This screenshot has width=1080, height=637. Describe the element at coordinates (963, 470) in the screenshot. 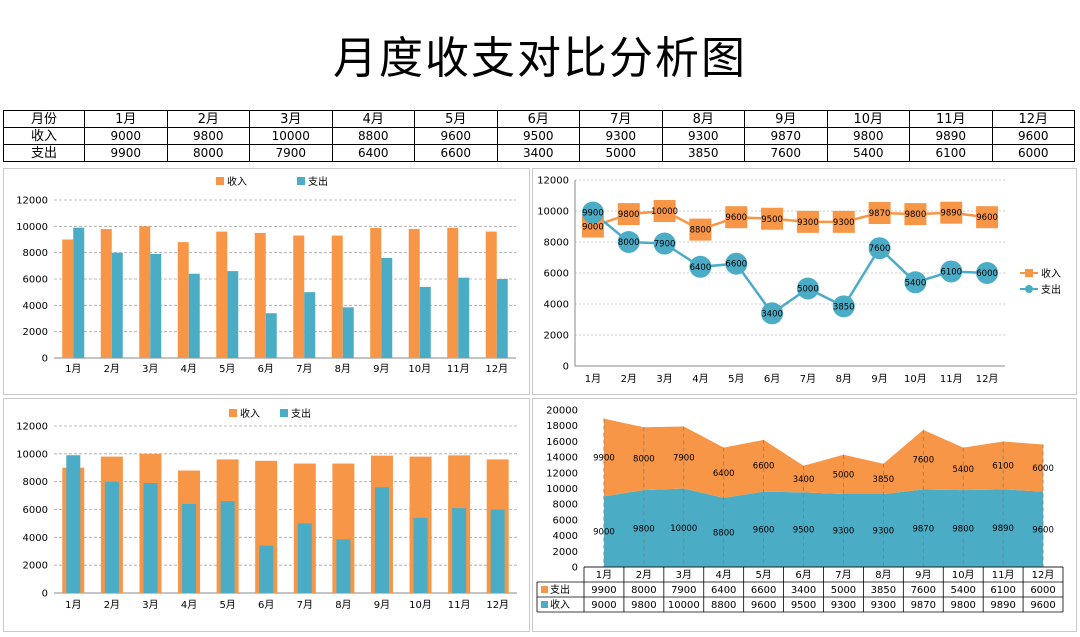

I see `data-label-expense: 5400` at that location.